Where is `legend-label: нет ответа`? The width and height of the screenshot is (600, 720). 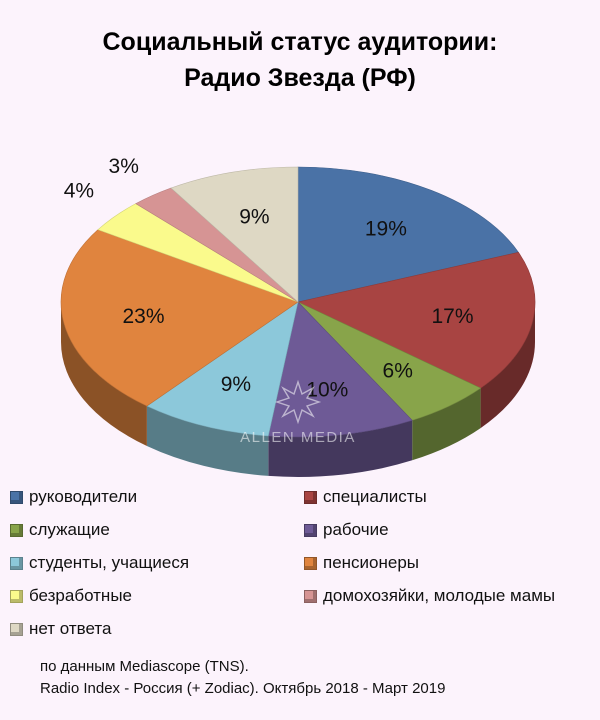 legend-label: нет ответа is located at coordinates (70, 628).